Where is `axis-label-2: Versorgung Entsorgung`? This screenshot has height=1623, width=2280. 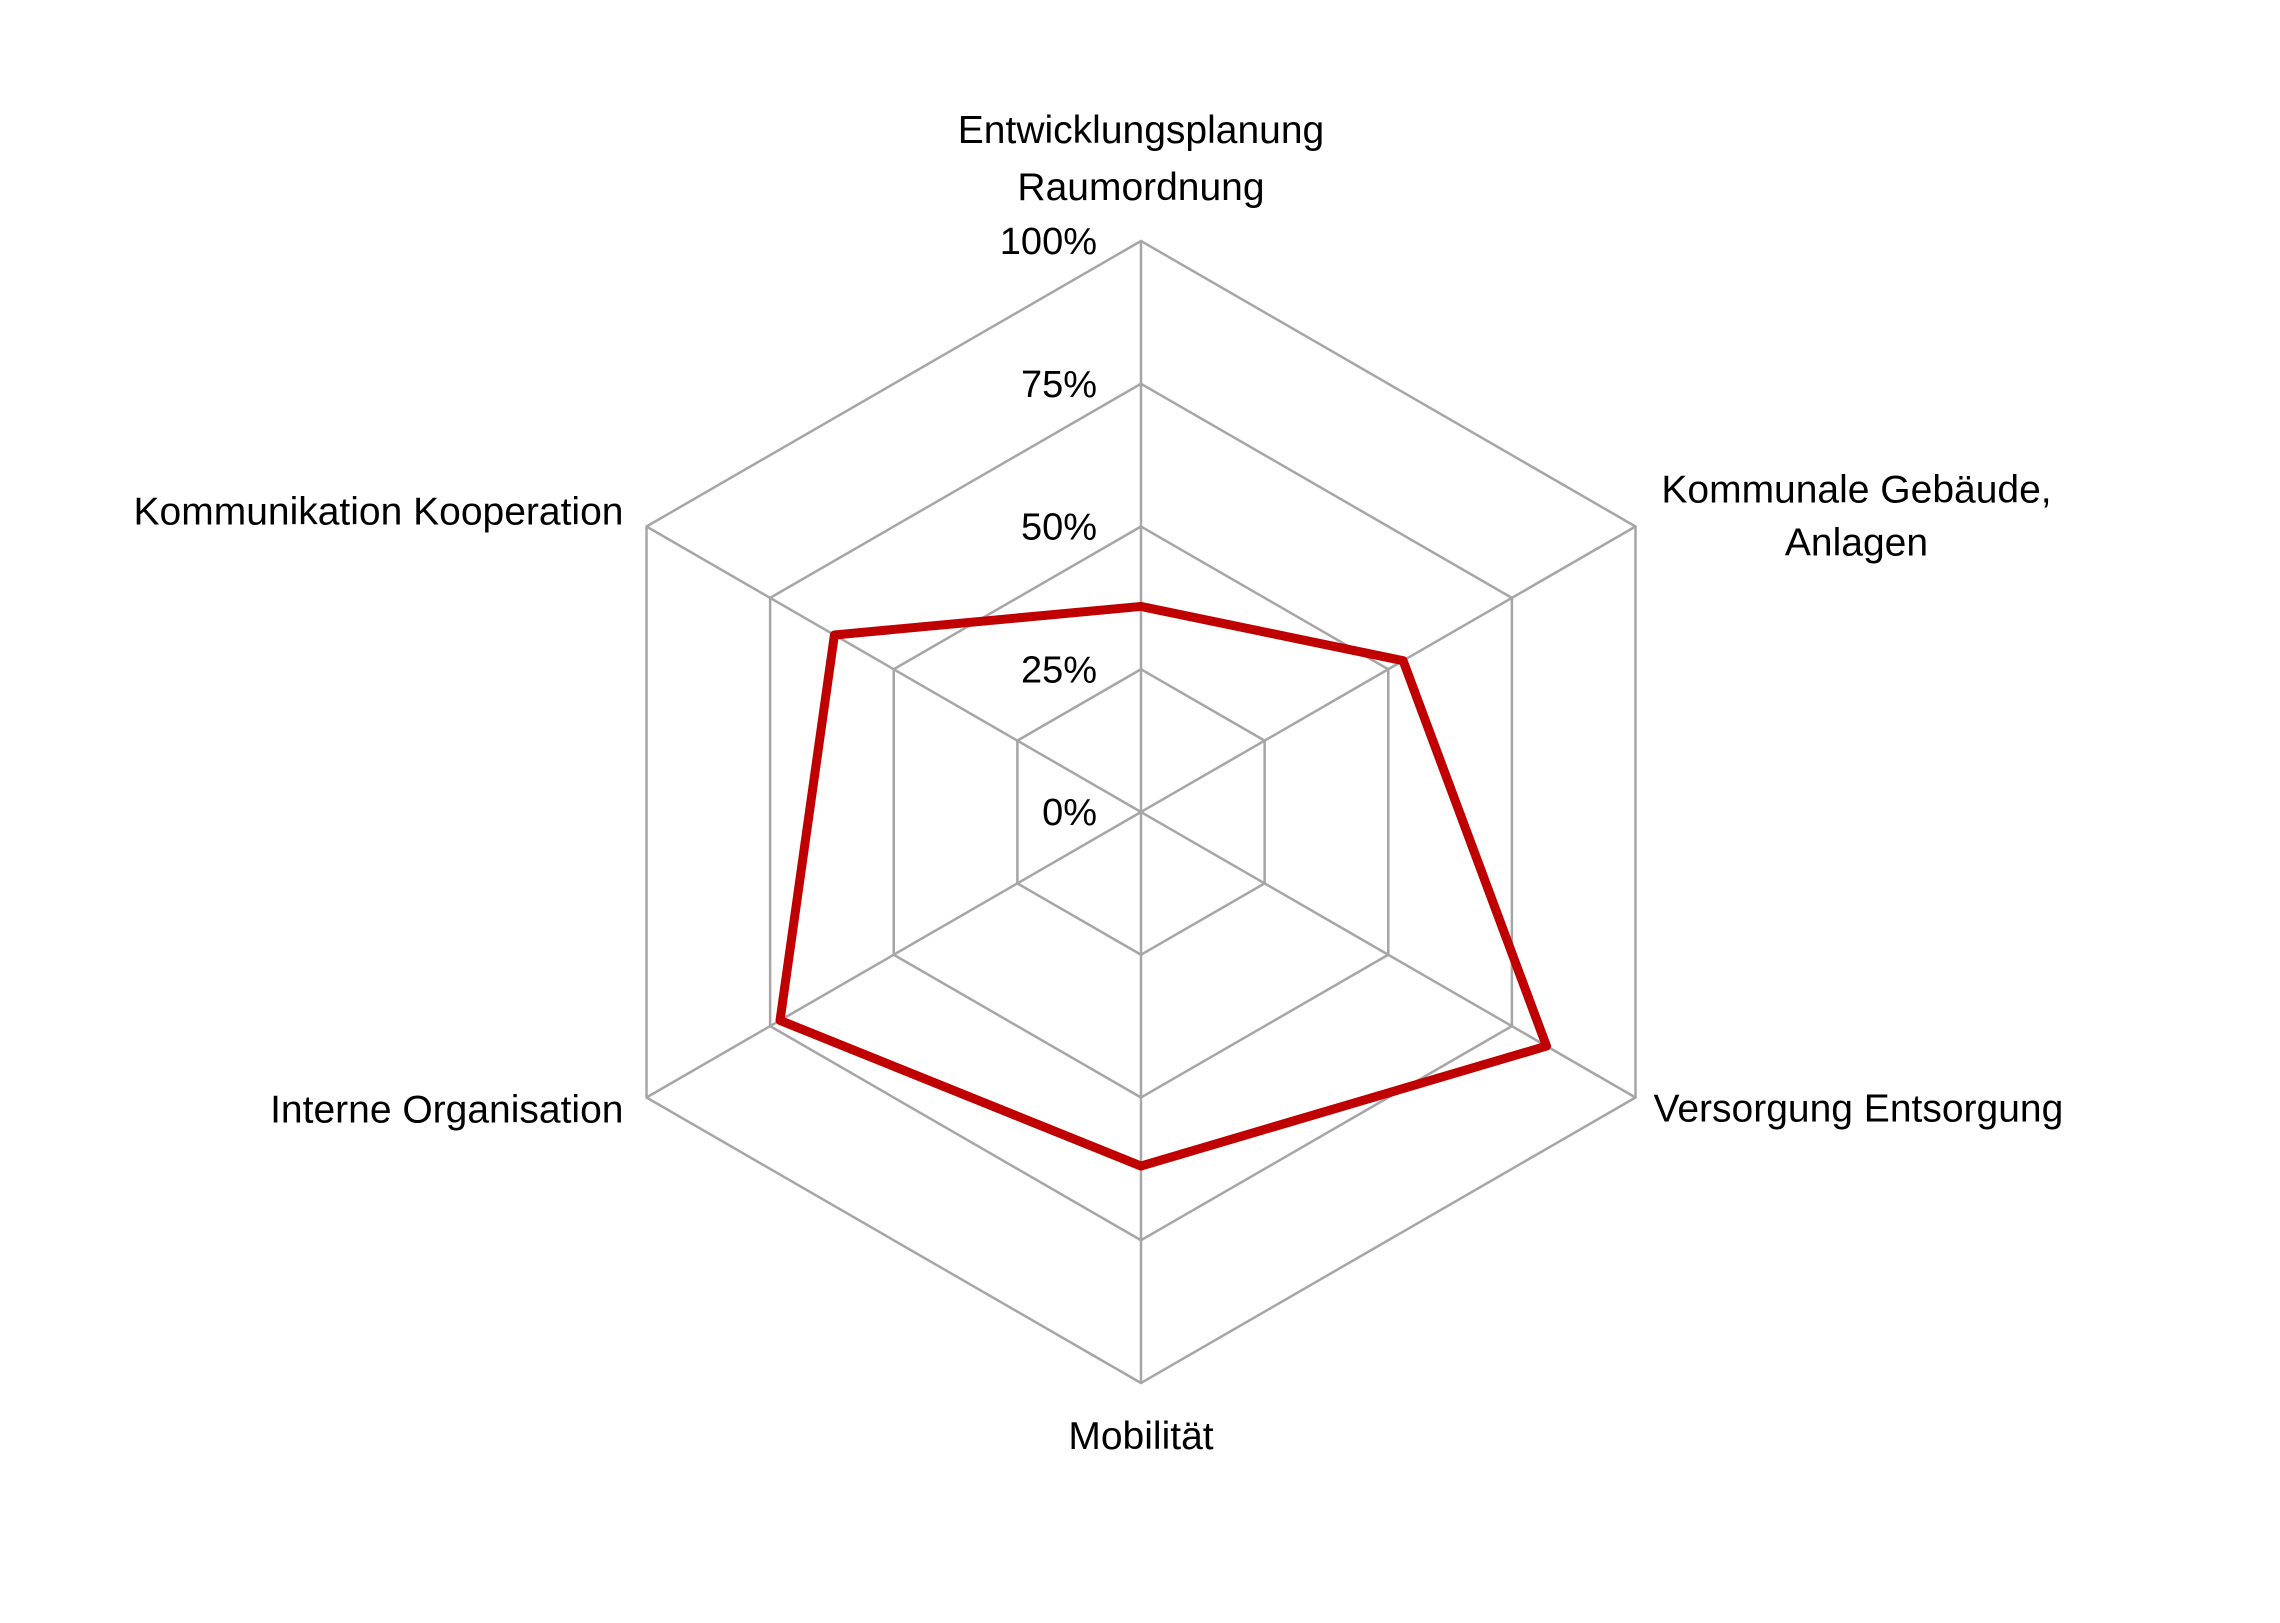 axis-label-2: Versorgung Entsorgung is located at coordinates (1859, 1109).